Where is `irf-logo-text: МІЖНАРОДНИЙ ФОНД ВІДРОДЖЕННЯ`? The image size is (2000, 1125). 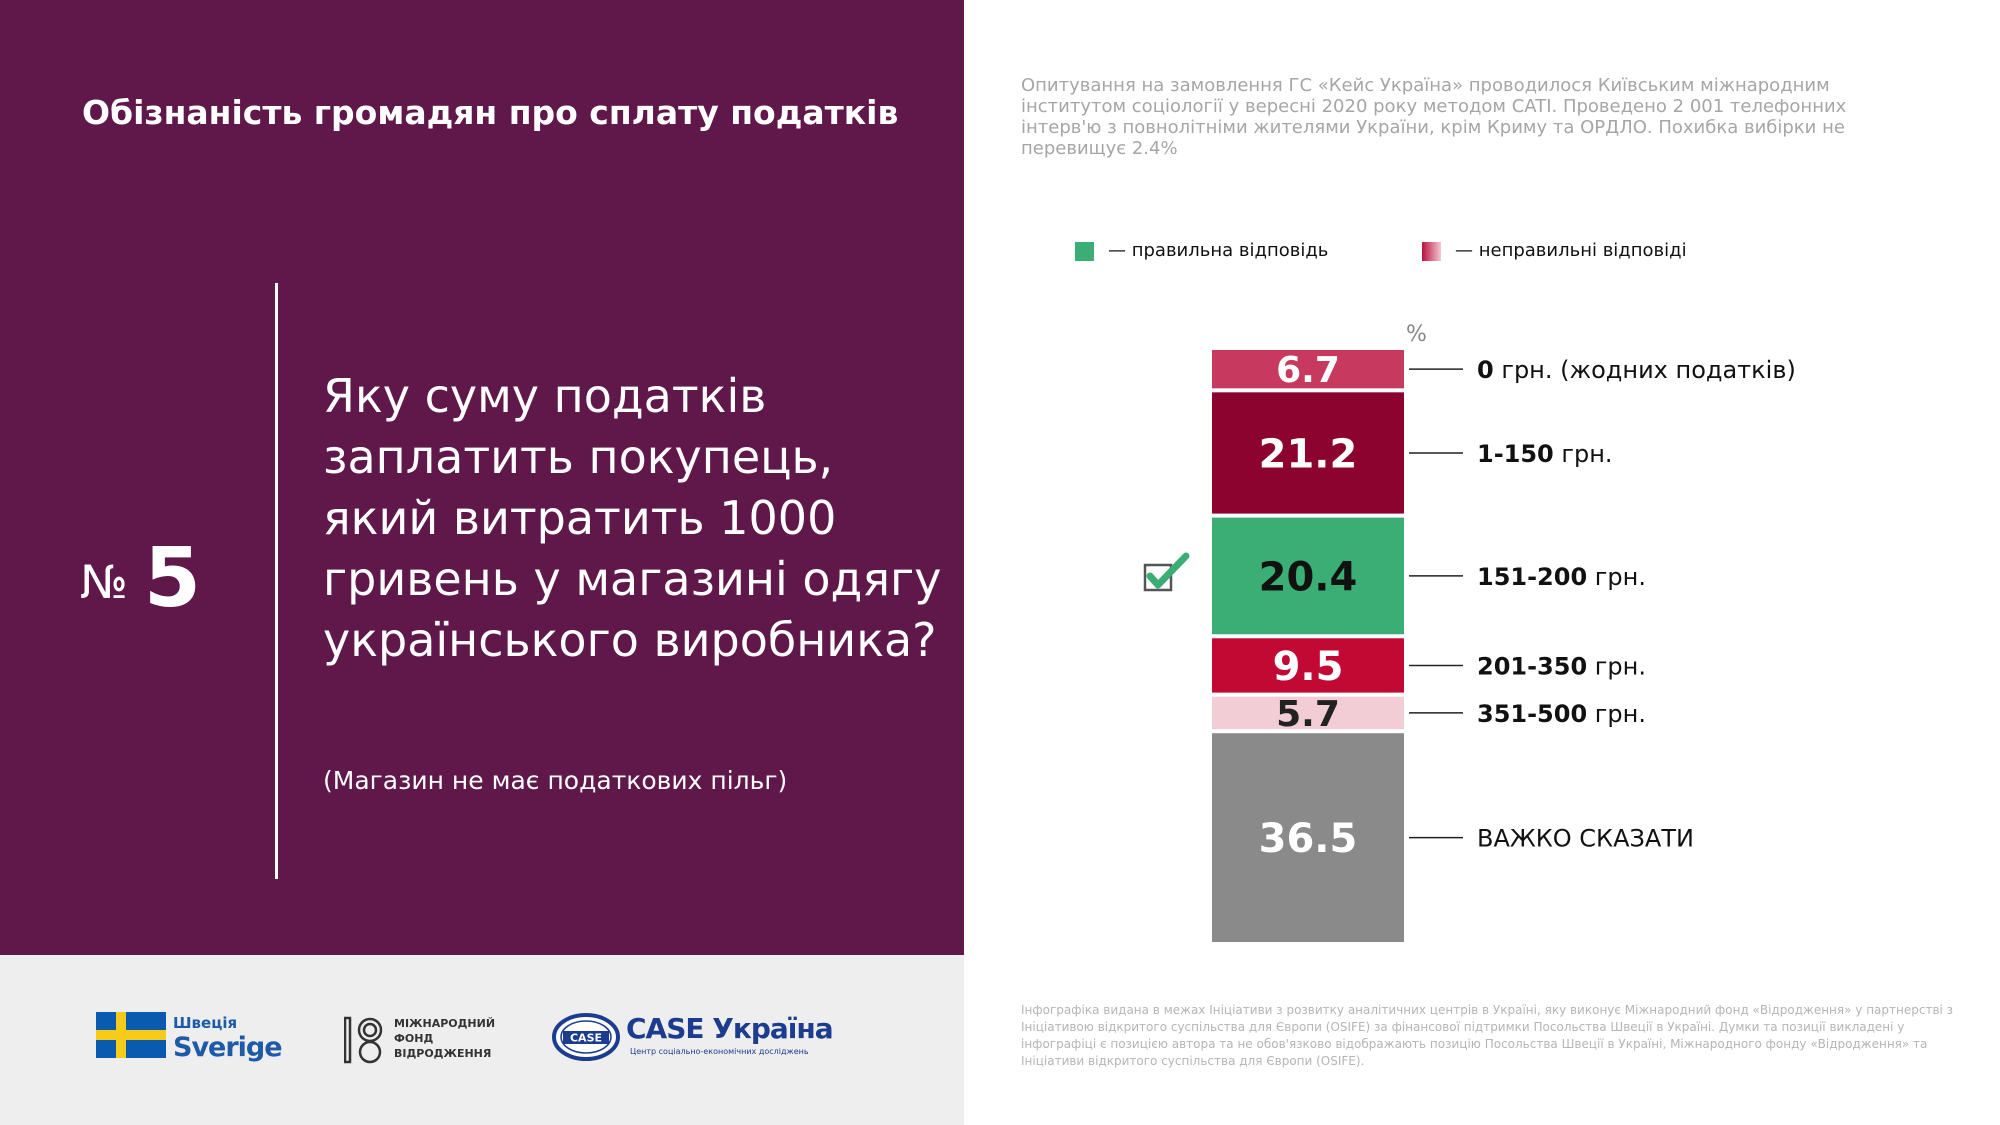 irf-logo-text: МІЖНАРОДНИЙ ФОНД ВІДРОДЖЕННЯ is located at coordinates (445, 1038).